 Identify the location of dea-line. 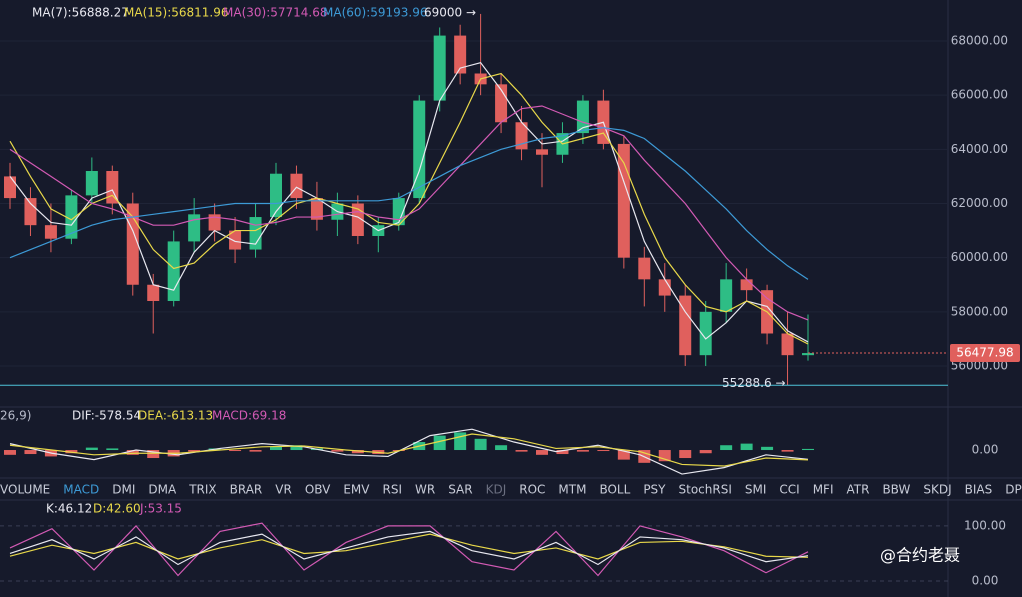
(409, 450).